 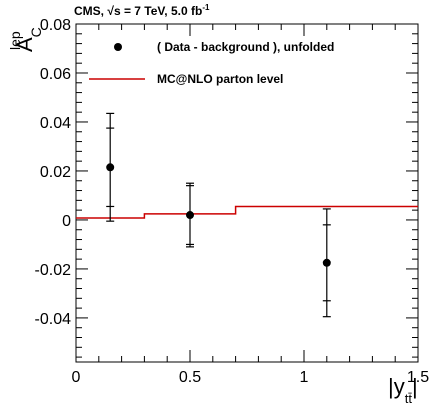 I want to click on y-axis-label-sub: C, so click(x=36, y=32).